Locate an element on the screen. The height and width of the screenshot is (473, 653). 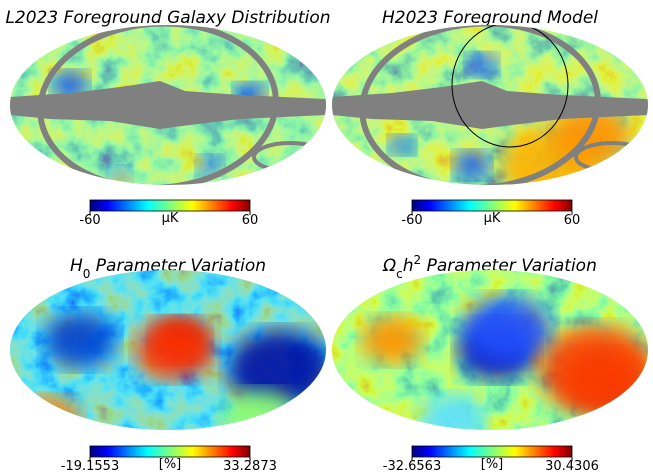
title-run: c is located at coordinates (399, 274).